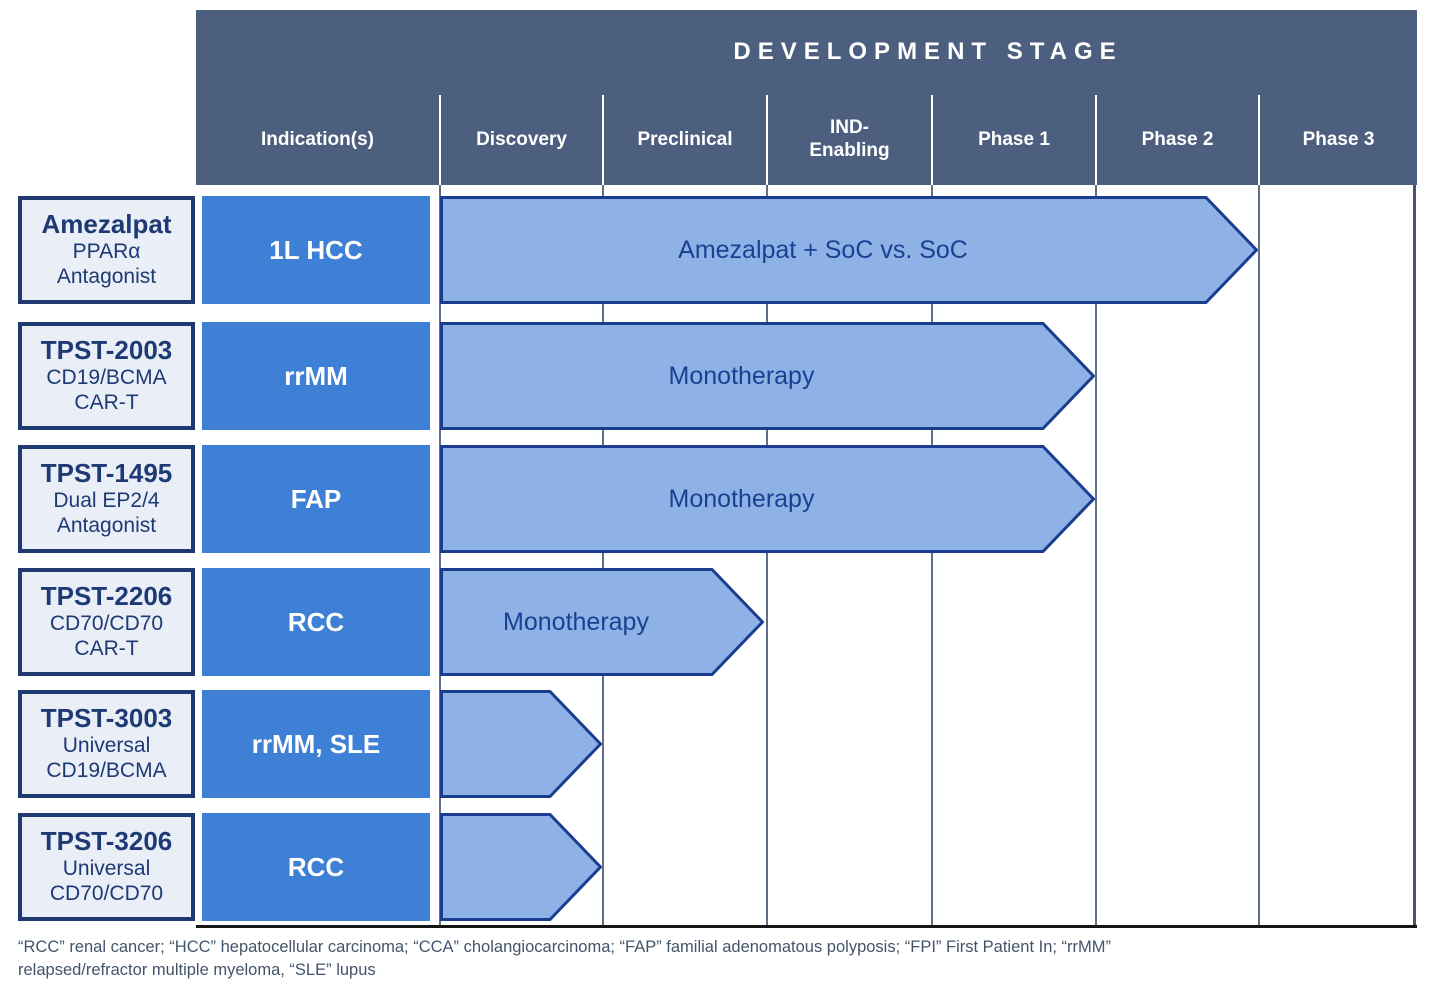 This screenshot has width=1429, height=984. What do you see at coordinates (106, 595) in the screenshot?
I see `program-name: TPST-2206` at bounding box center [106, 595].